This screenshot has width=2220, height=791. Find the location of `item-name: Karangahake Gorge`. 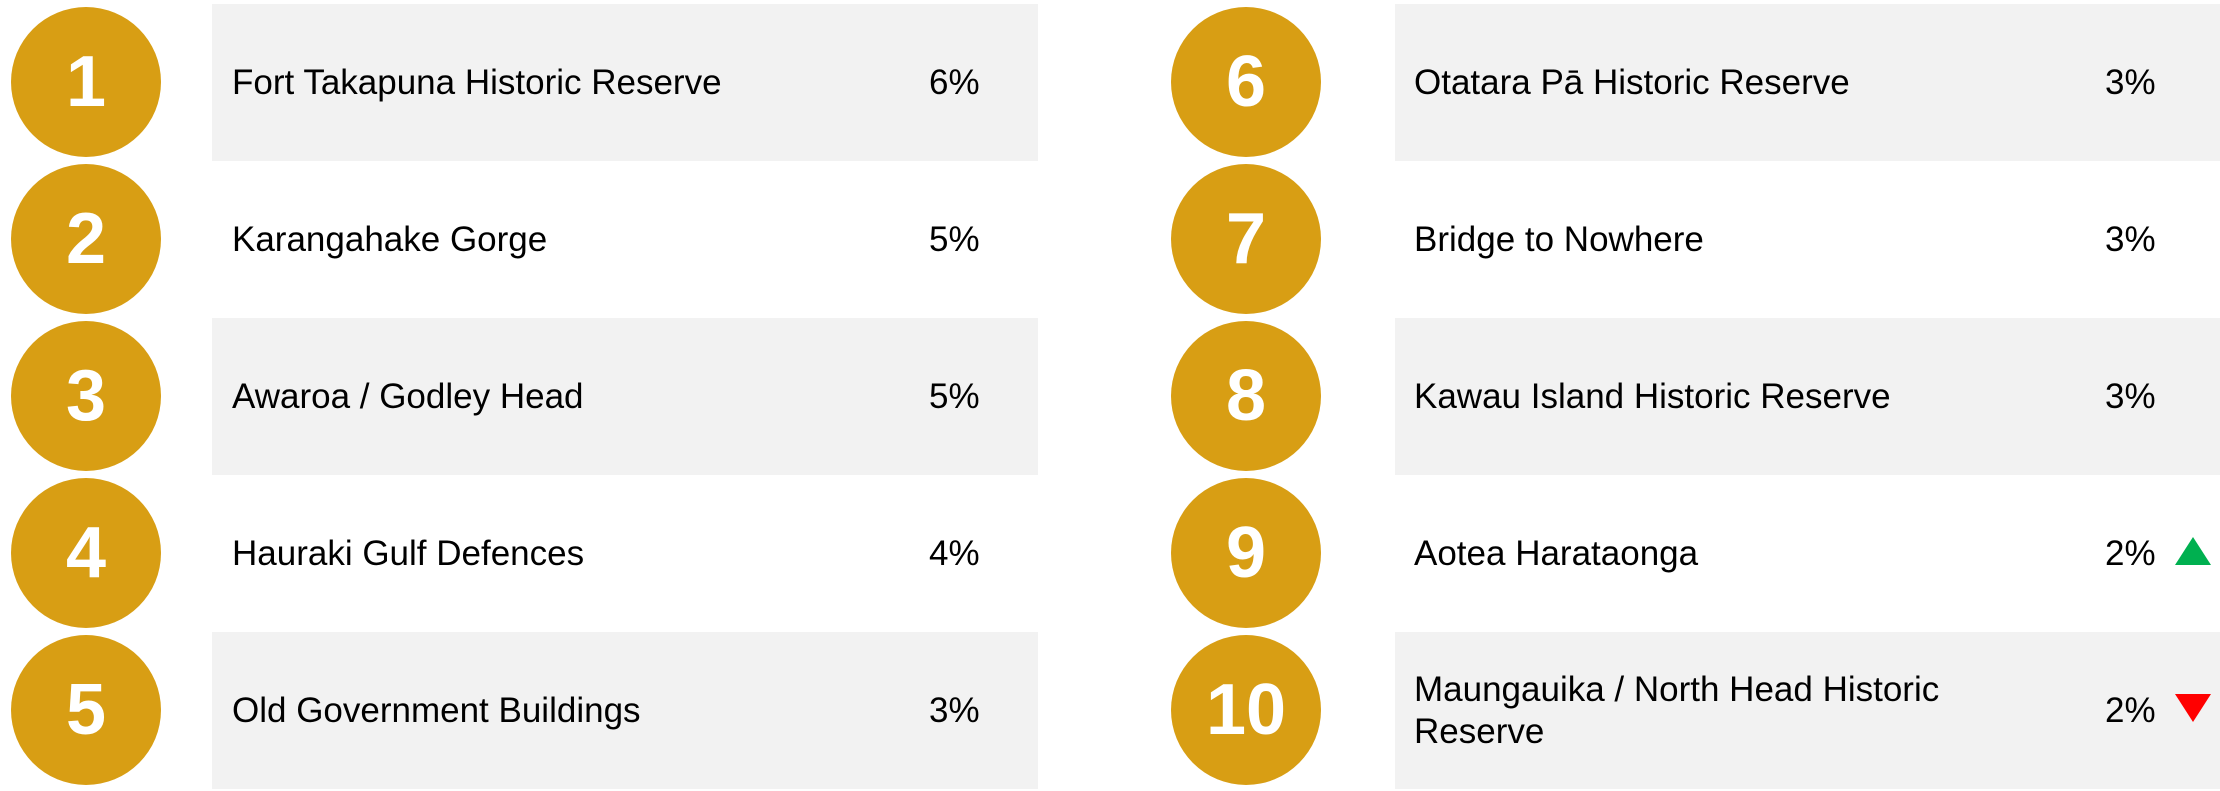

item-name: Karangahake Gorge is located at coordinates (390, 239).